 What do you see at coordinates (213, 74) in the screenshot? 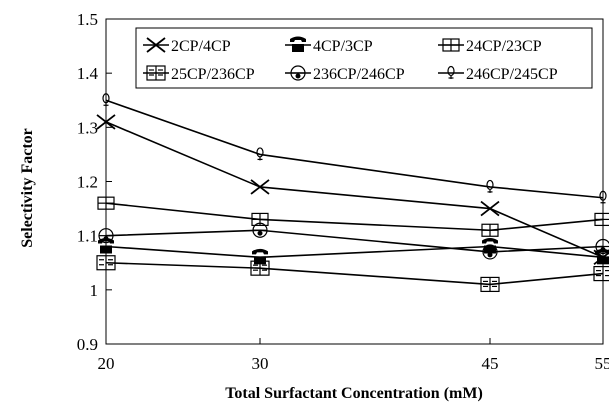
I see `legend-label: 25CP/236CP` at bounding box center [213, 74].